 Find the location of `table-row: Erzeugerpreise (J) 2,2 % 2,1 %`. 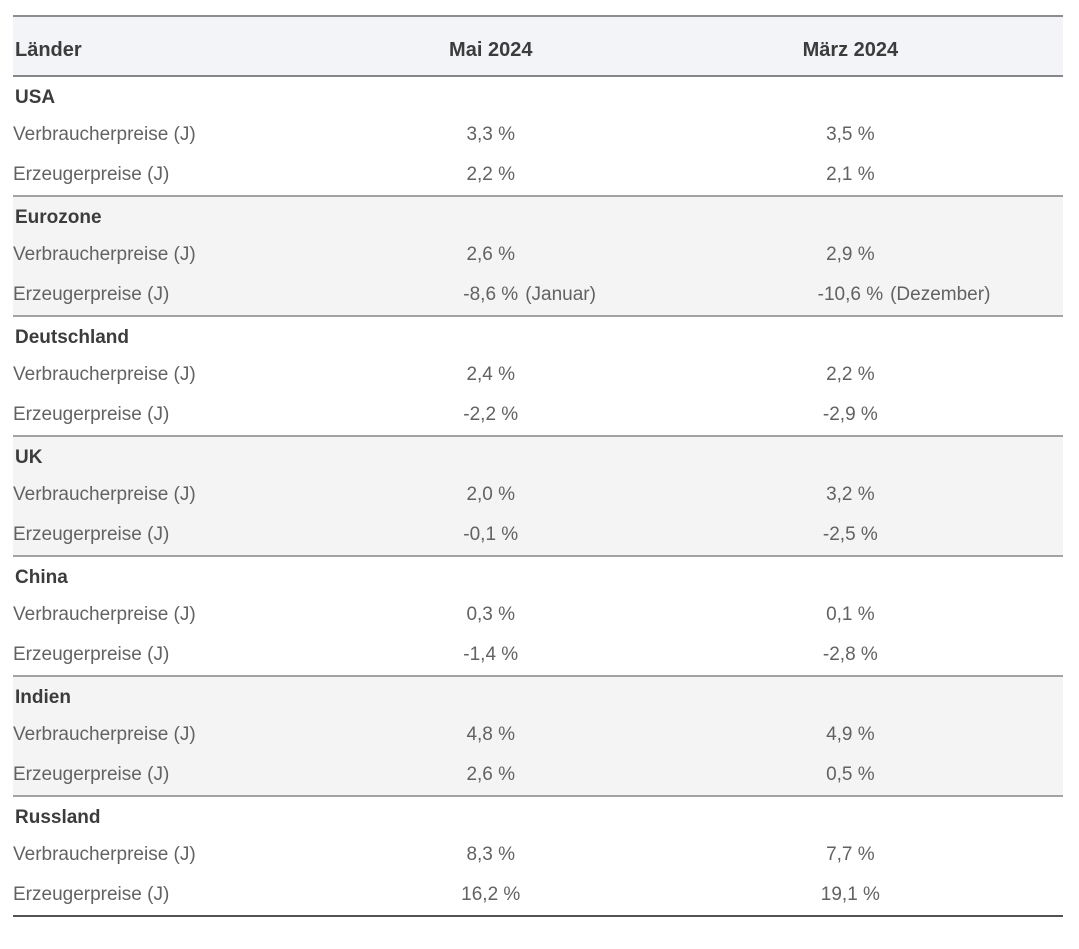

table-row: Erzeugerpreise (J) 2,2 % 2,1 % is located at coordinates (538, 175).